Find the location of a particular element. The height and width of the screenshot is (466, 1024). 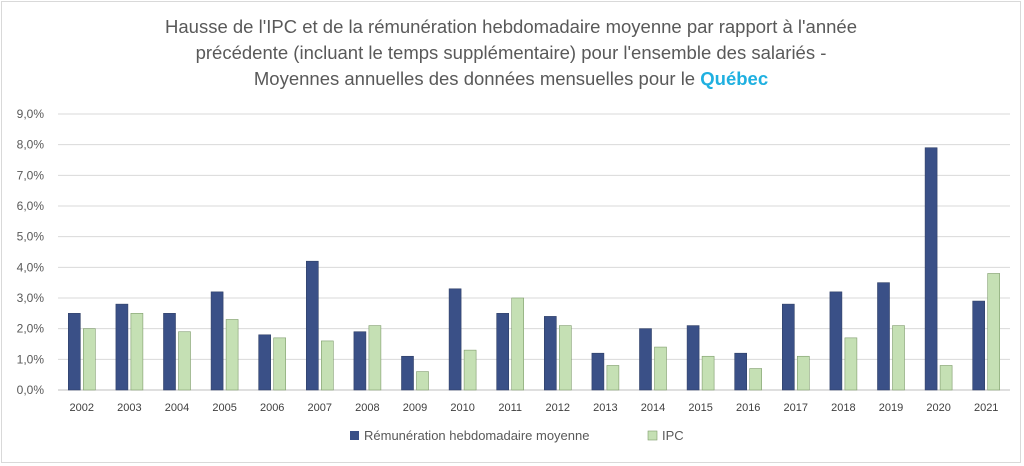

x-tick-label: 2013 is located at coordinates (605, 408).